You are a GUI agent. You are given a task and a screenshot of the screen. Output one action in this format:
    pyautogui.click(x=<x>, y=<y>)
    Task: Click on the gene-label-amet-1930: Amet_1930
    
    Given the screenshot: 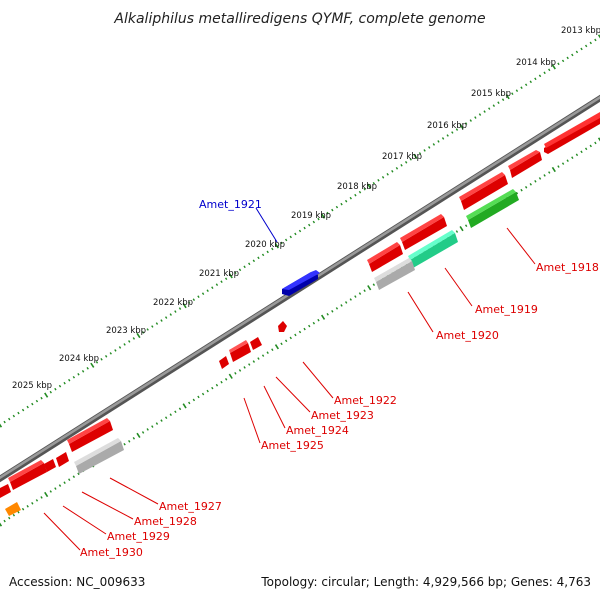 What is the action you would take?
    pyautogui.click(x=111, y=552)
    